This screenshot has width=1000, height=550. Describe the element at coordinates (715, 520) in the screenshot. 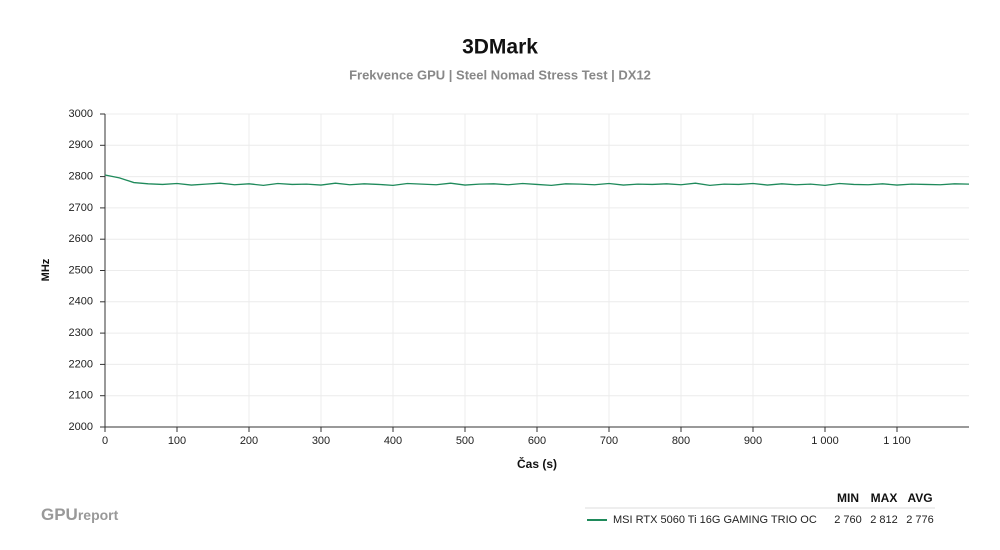

I see `legend-label: MSI RTX 5060 Ti 16G GAMING TRIO OC` at that location.